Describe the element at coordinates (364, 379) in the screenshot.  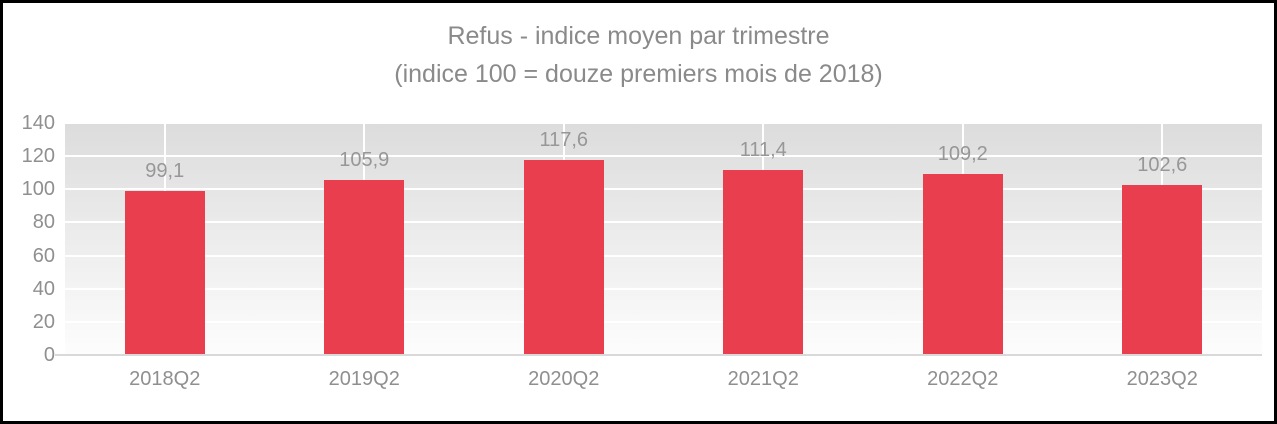
I see `x-tick-label-2019Q2: 2019Q2` at that location.